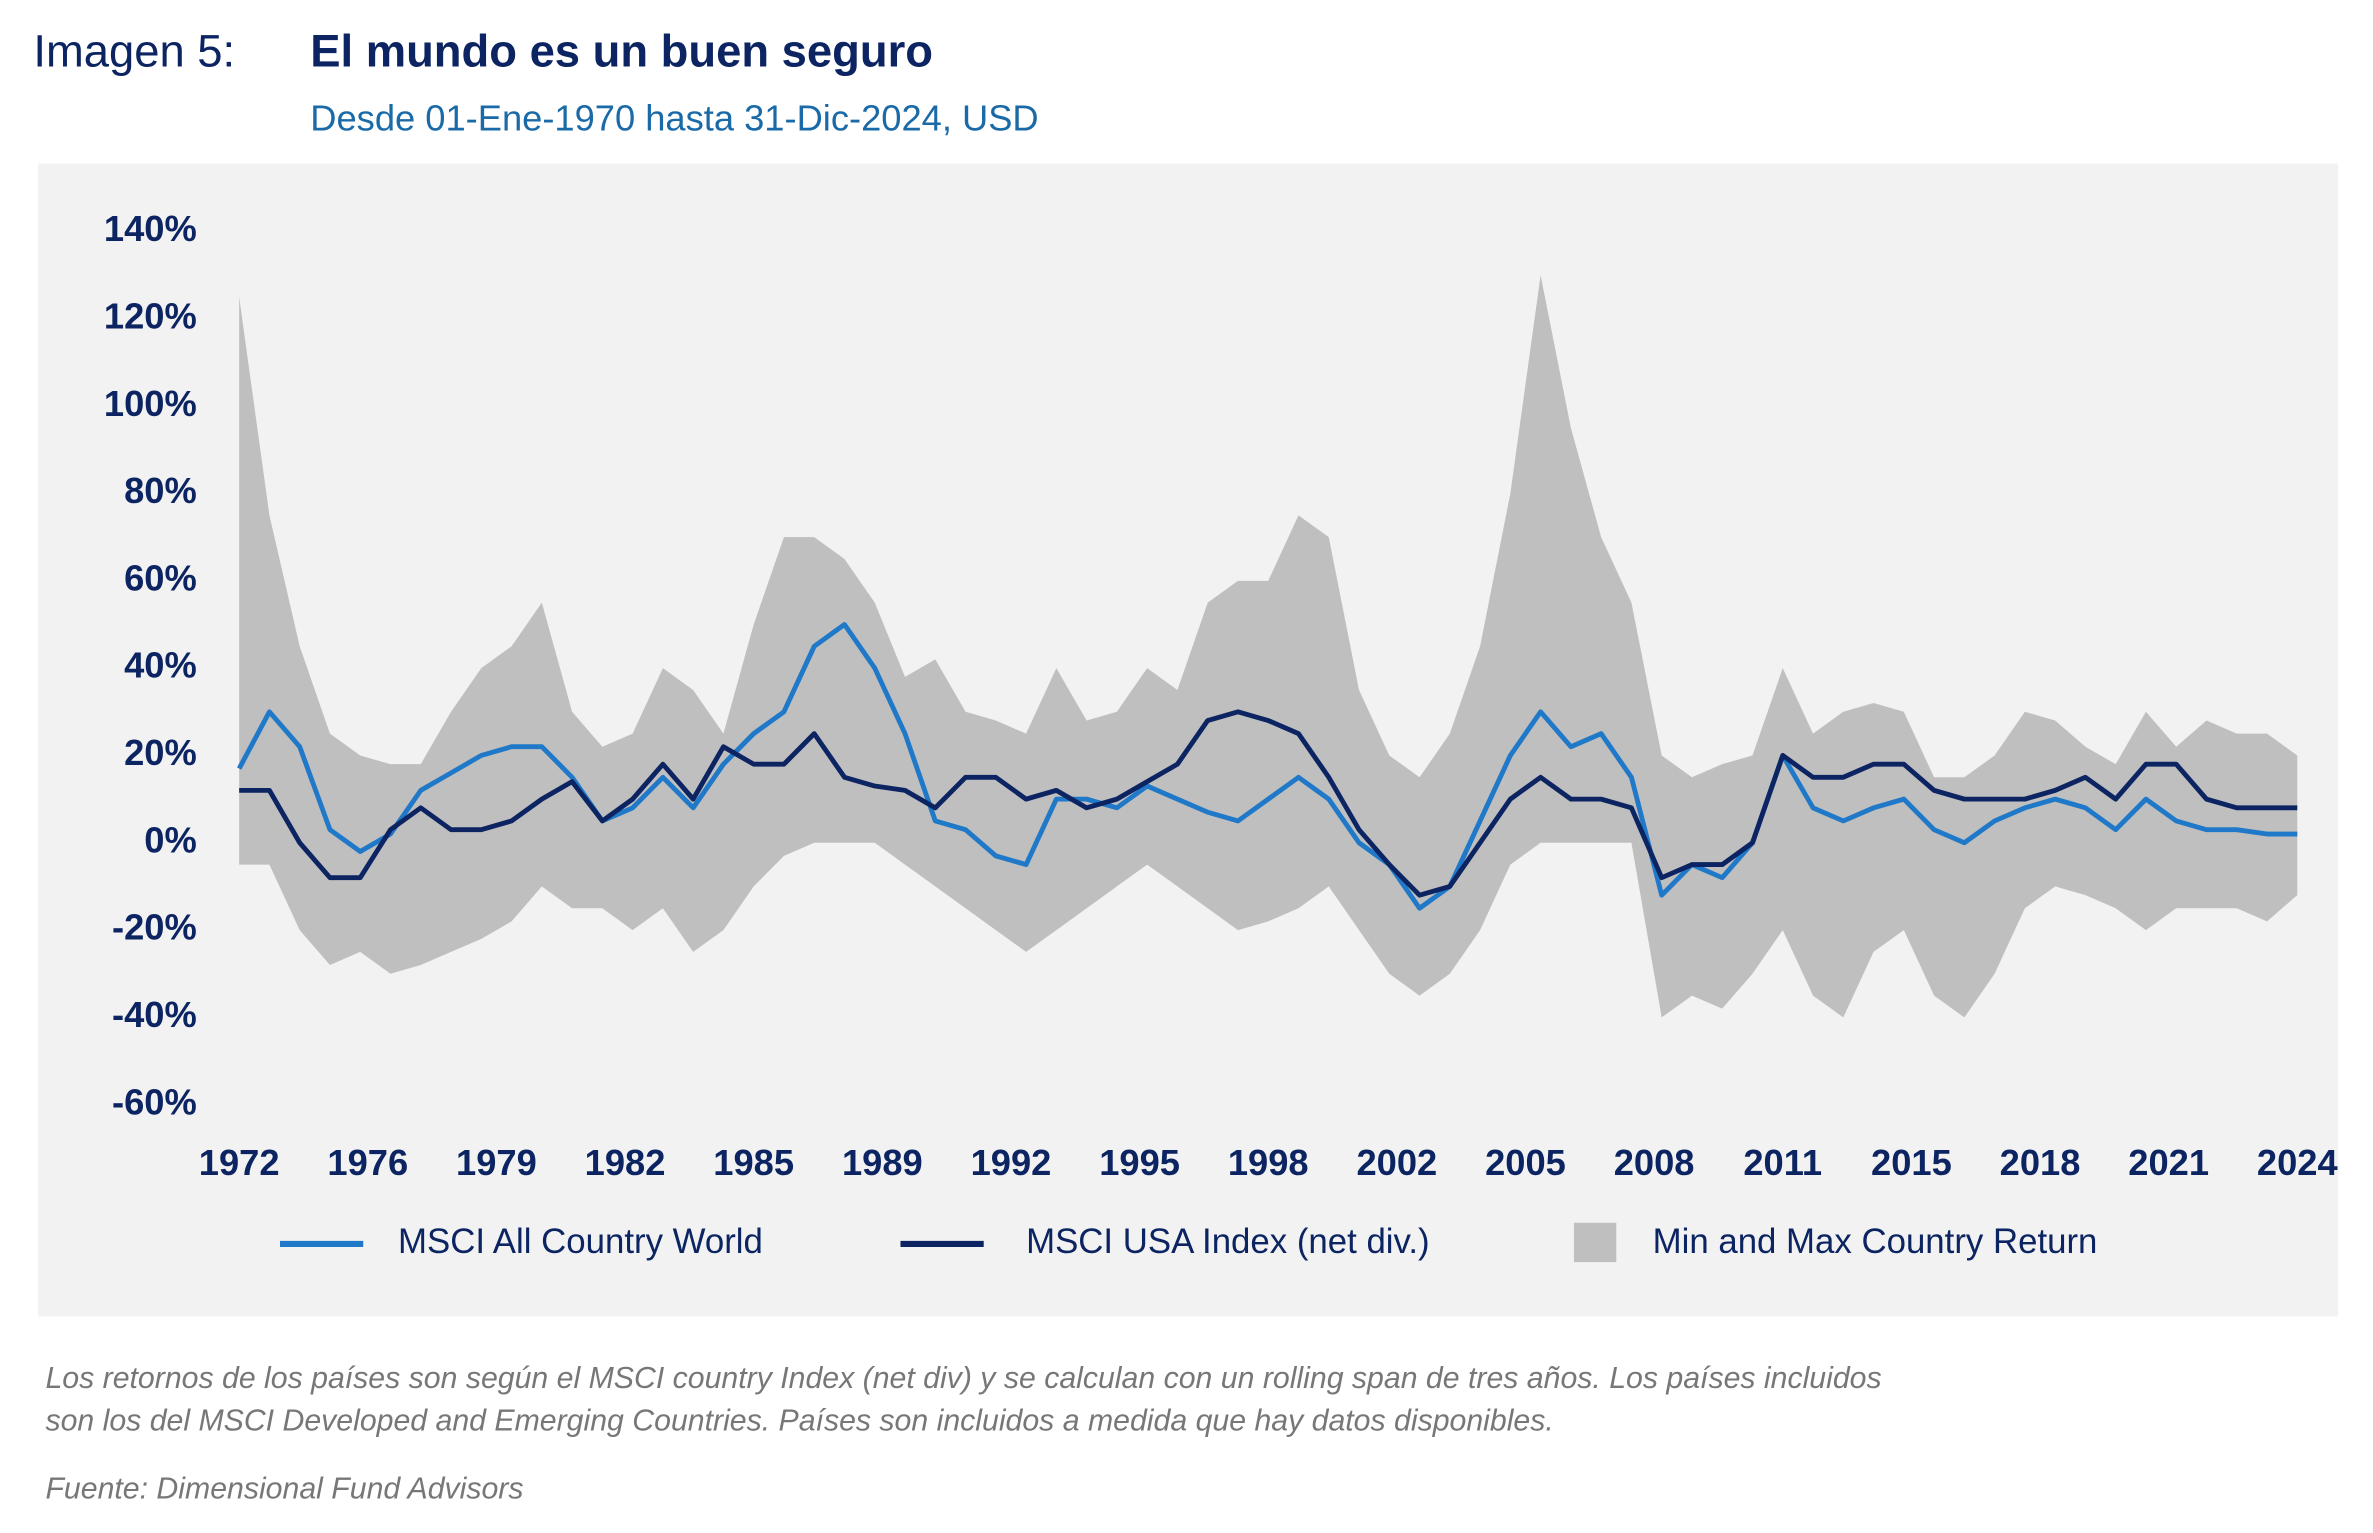  What do you see at coordinates (1875, 1241) in the screenshot?
I see `legend-label: Min and Max Country Return` at bounding box center [1875, 1241].